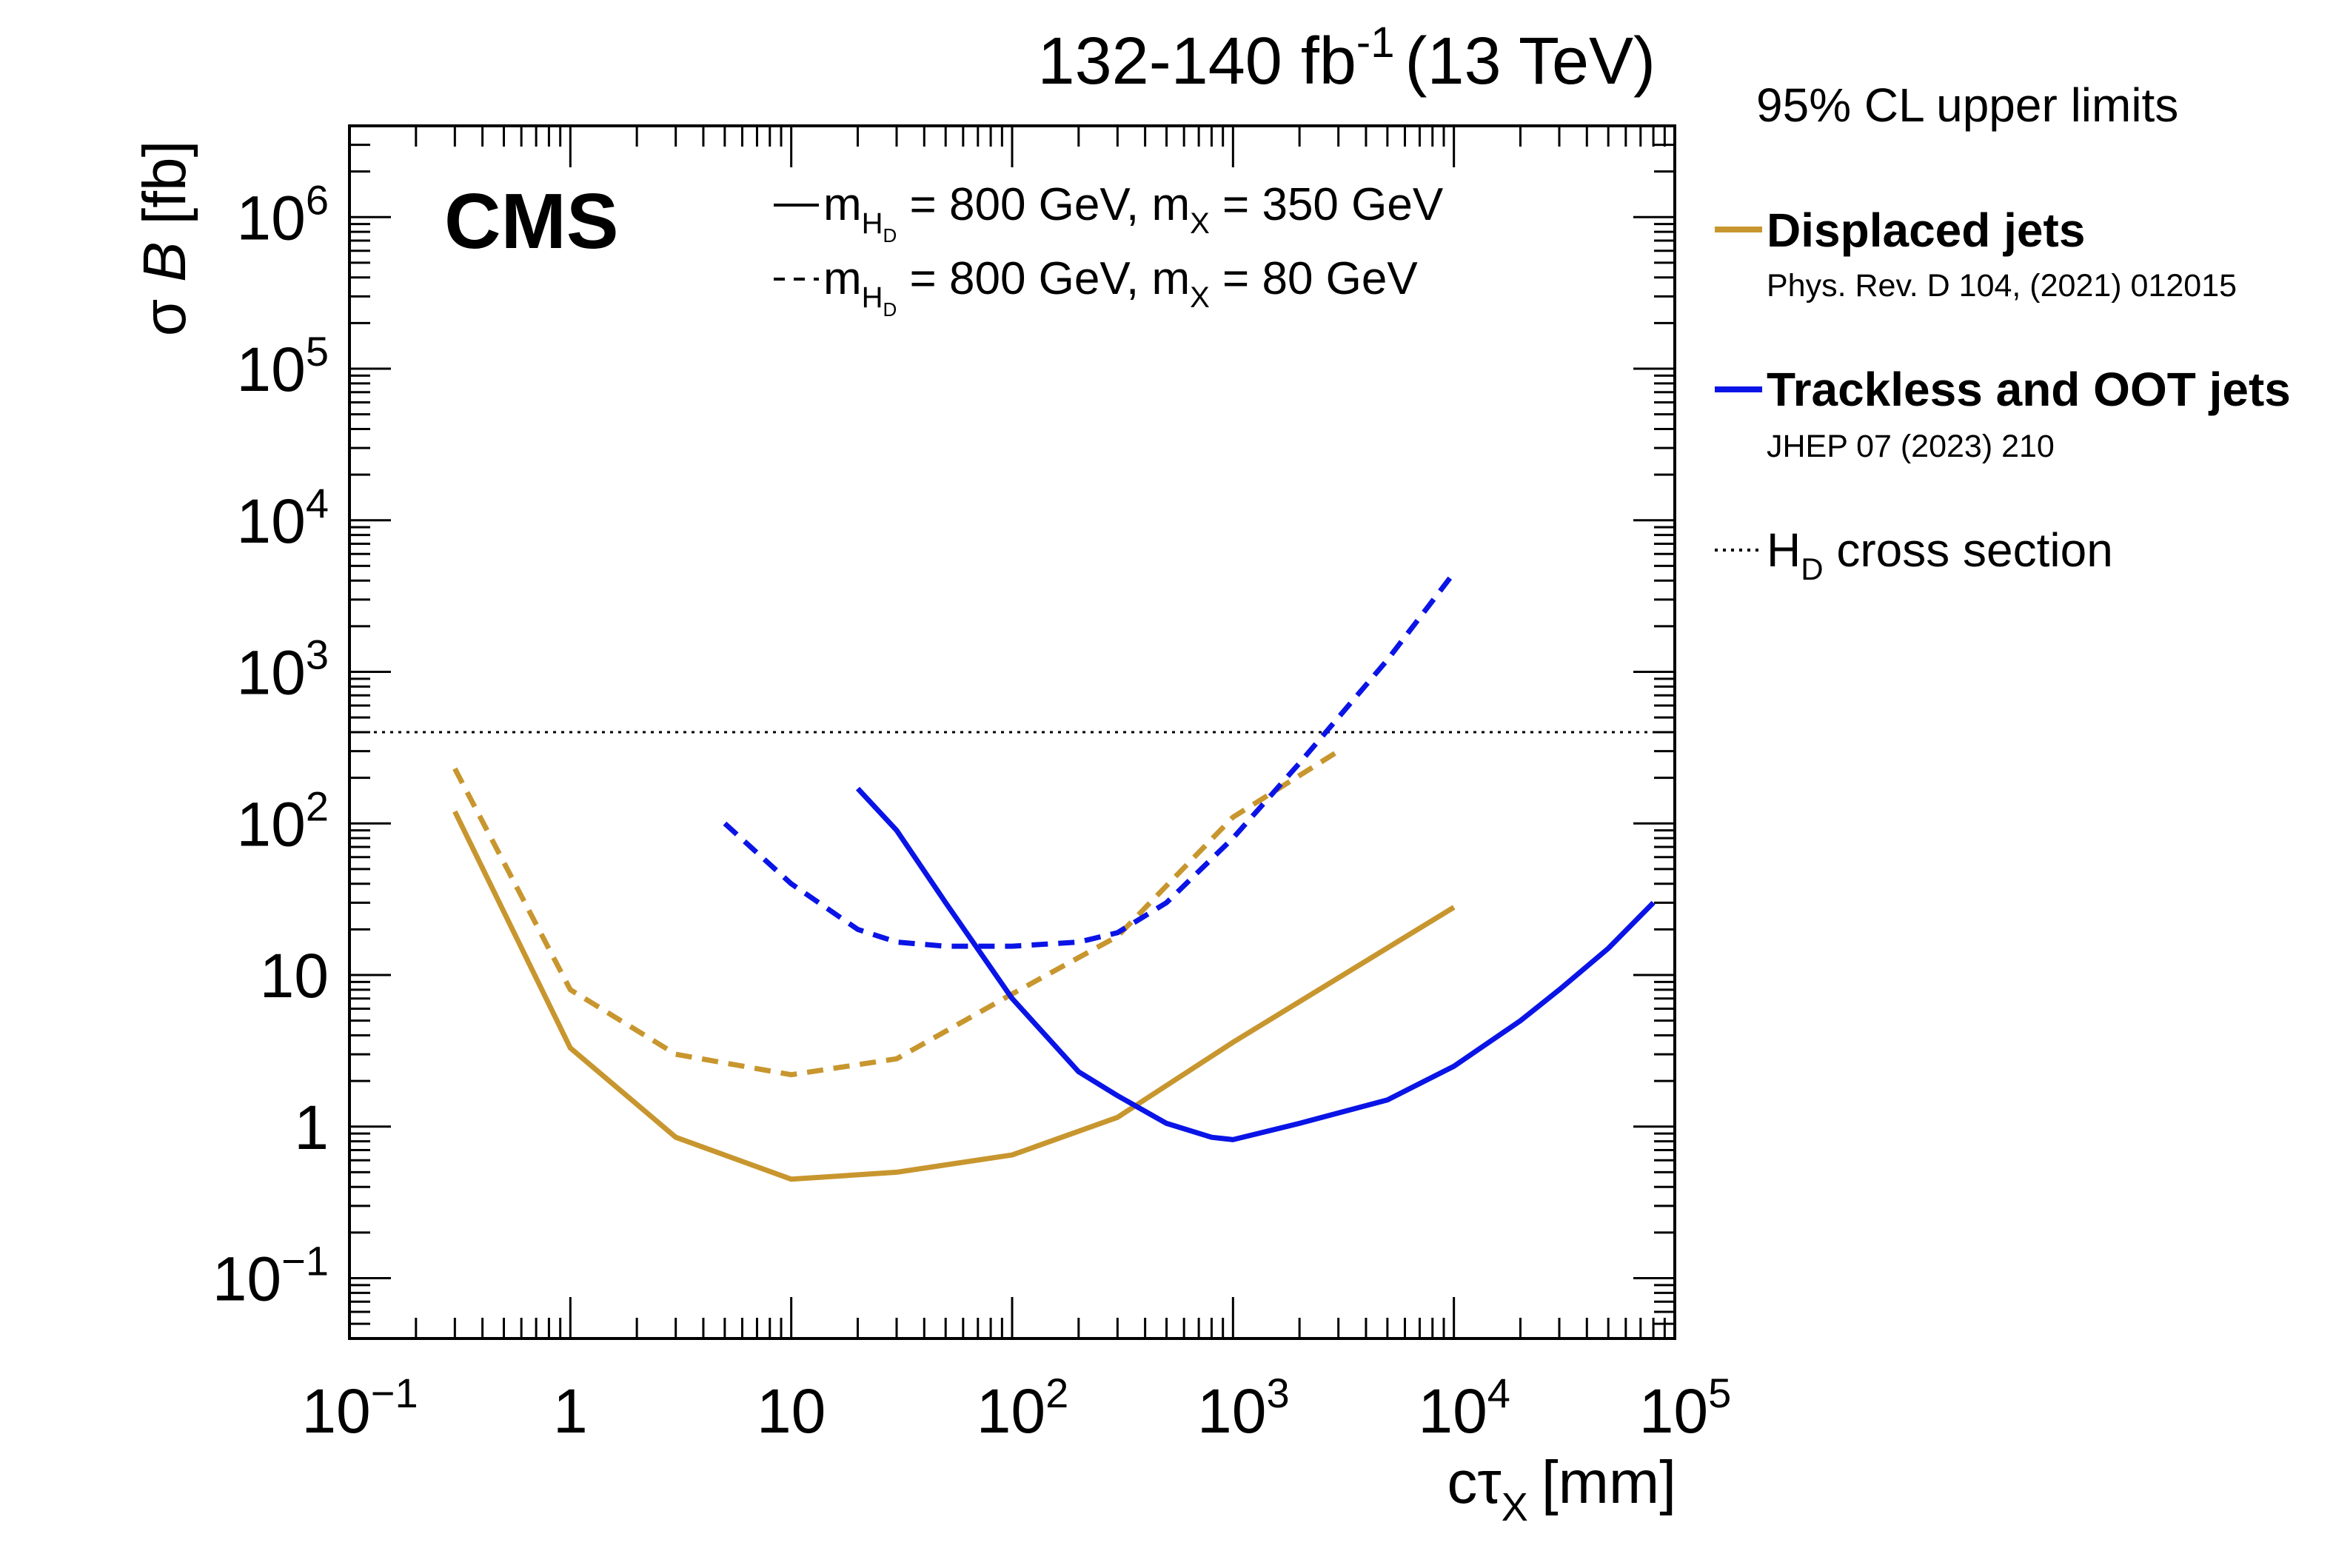 This screenshot has height=1568, width=2333. I want to click on mass-legend-1-d: D, so click(890, 236).